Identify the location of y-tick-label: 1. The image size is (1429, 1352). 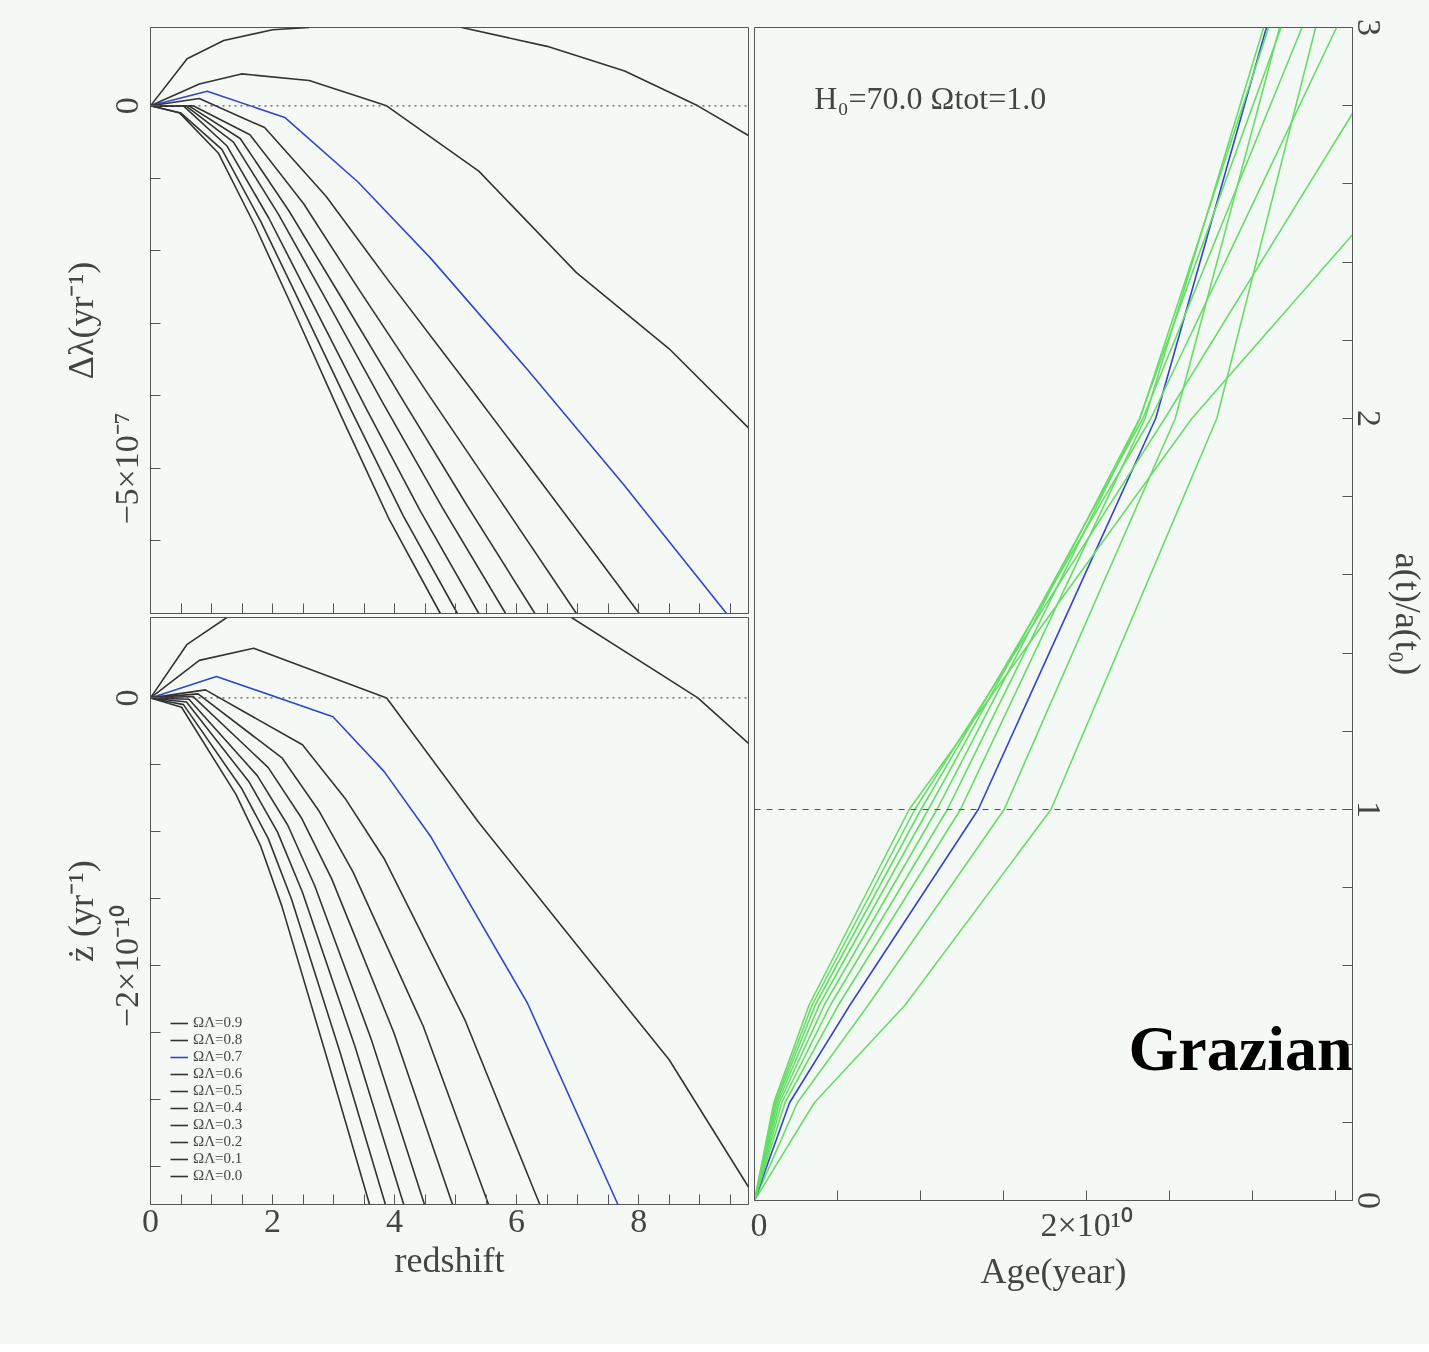
(1369, 809).